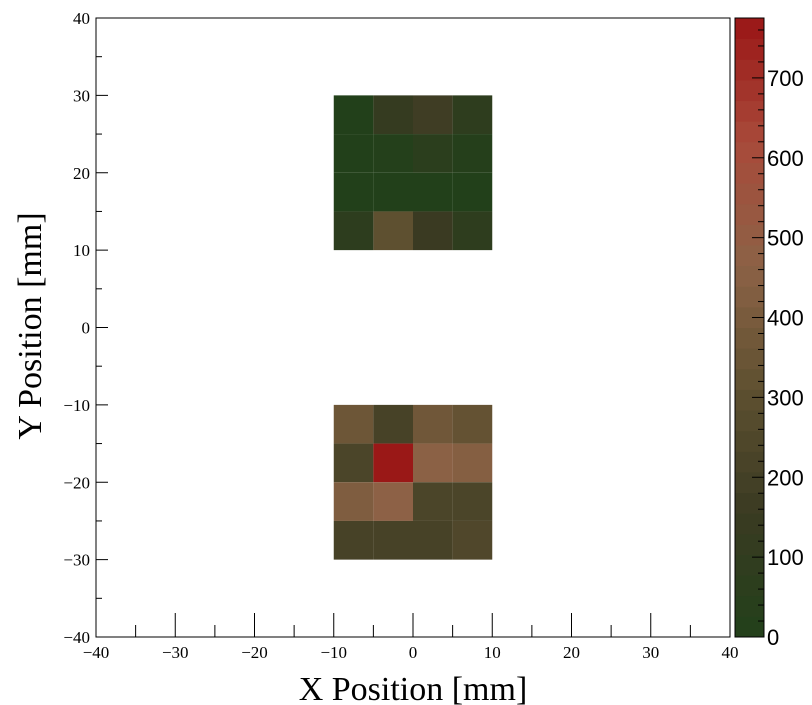 The image size is (812, 705). Describe the element at coordinates (492, 652) in the screenshot. I see `x-tick-label: 10` at that location.